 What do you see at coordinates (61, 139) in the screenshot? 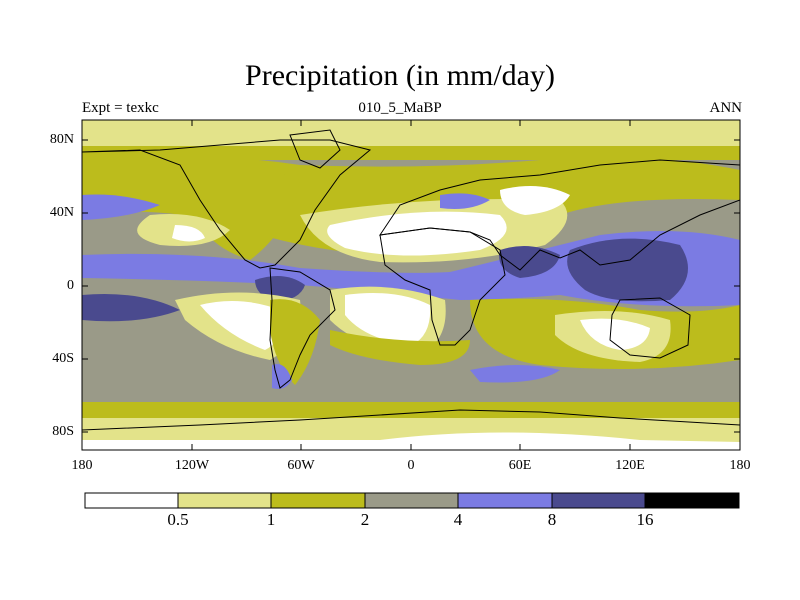
I see `lat-label-80n: 80N` at bounding box center [61, 139].